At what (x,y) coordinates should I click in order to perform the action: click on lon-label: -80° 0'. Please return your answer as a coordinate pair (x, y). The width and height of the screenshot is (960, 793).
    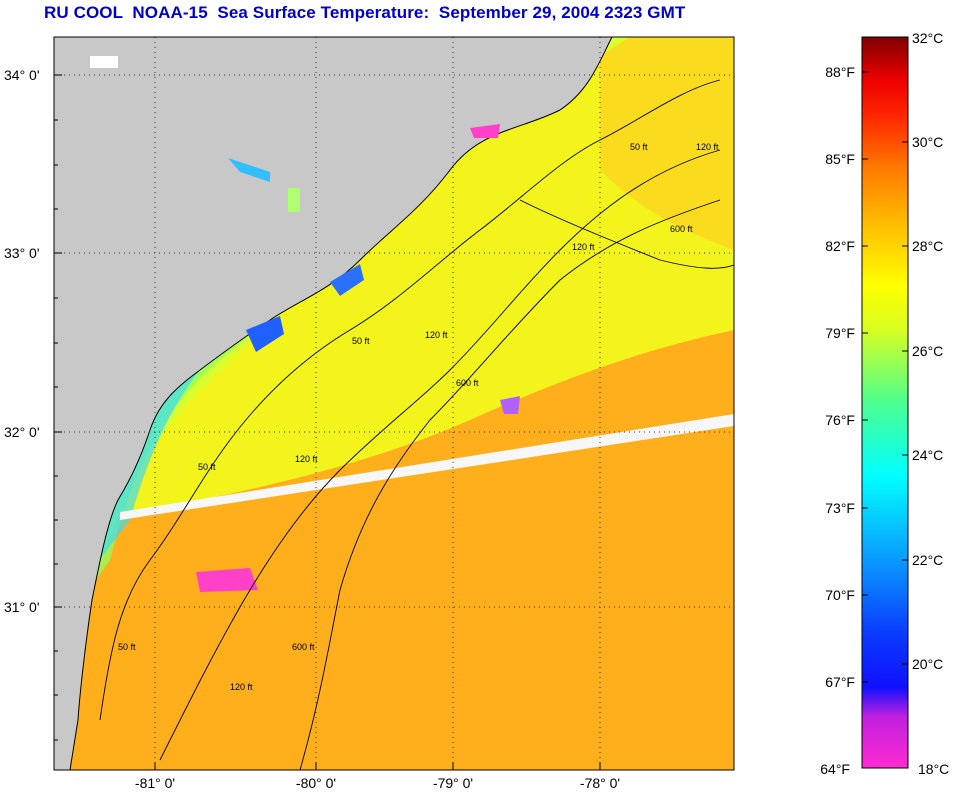
    Looking at the image, I should click on (316, 783).